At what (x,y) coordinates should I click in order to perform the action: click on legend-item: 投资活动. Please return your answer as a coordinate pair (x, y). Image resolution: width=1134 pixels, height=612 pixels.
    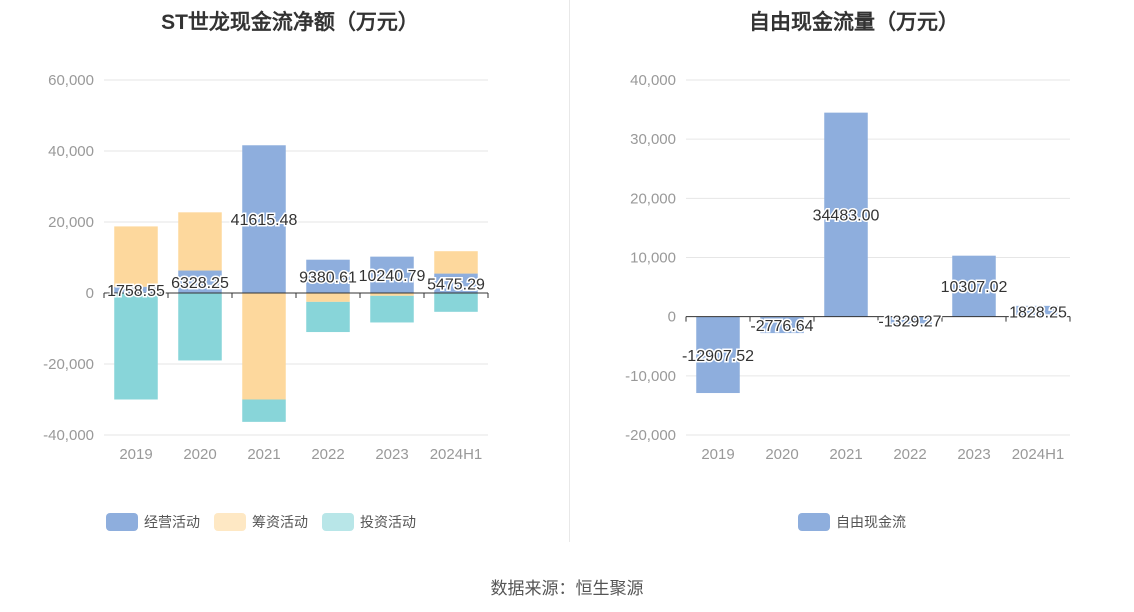
    Looking at the image, I should click on (369, 522).